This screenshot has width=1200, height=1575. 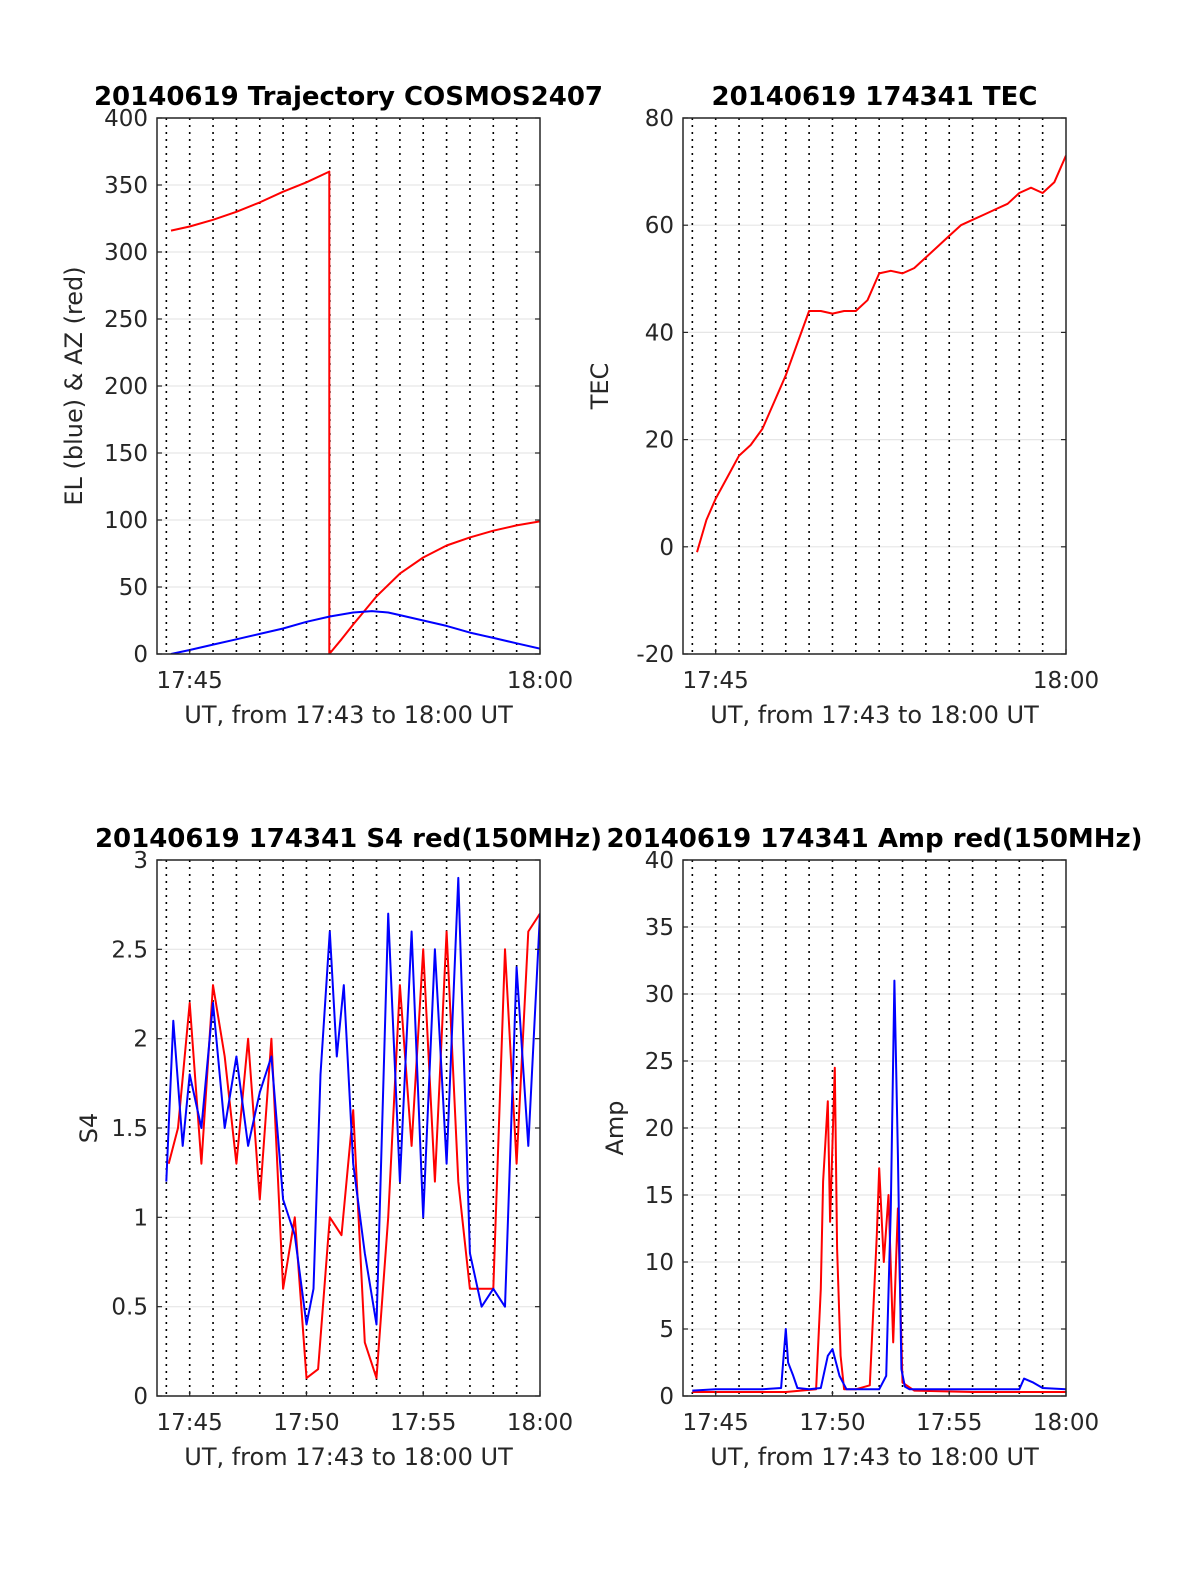 I want to click on tec-plot-area, so click(x=874, y=386).